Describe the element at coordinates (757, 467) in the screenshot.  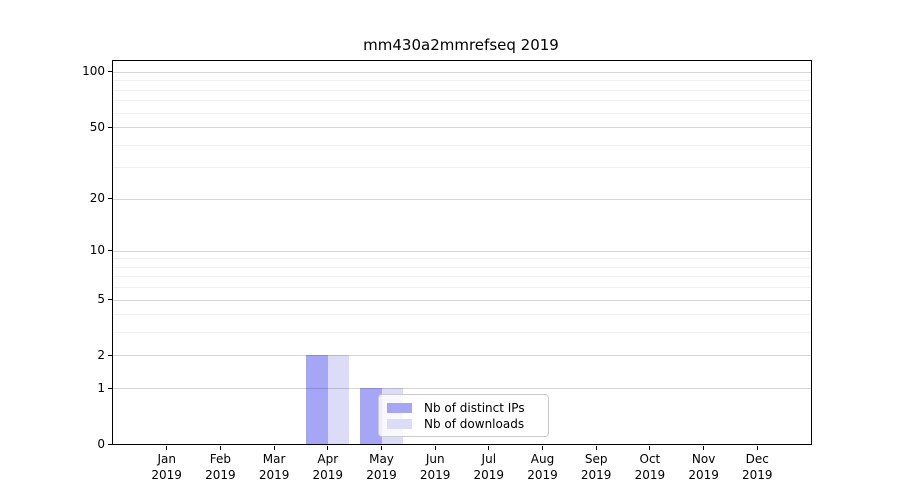
I see `x-tick-label: Dec 2019` at that location.